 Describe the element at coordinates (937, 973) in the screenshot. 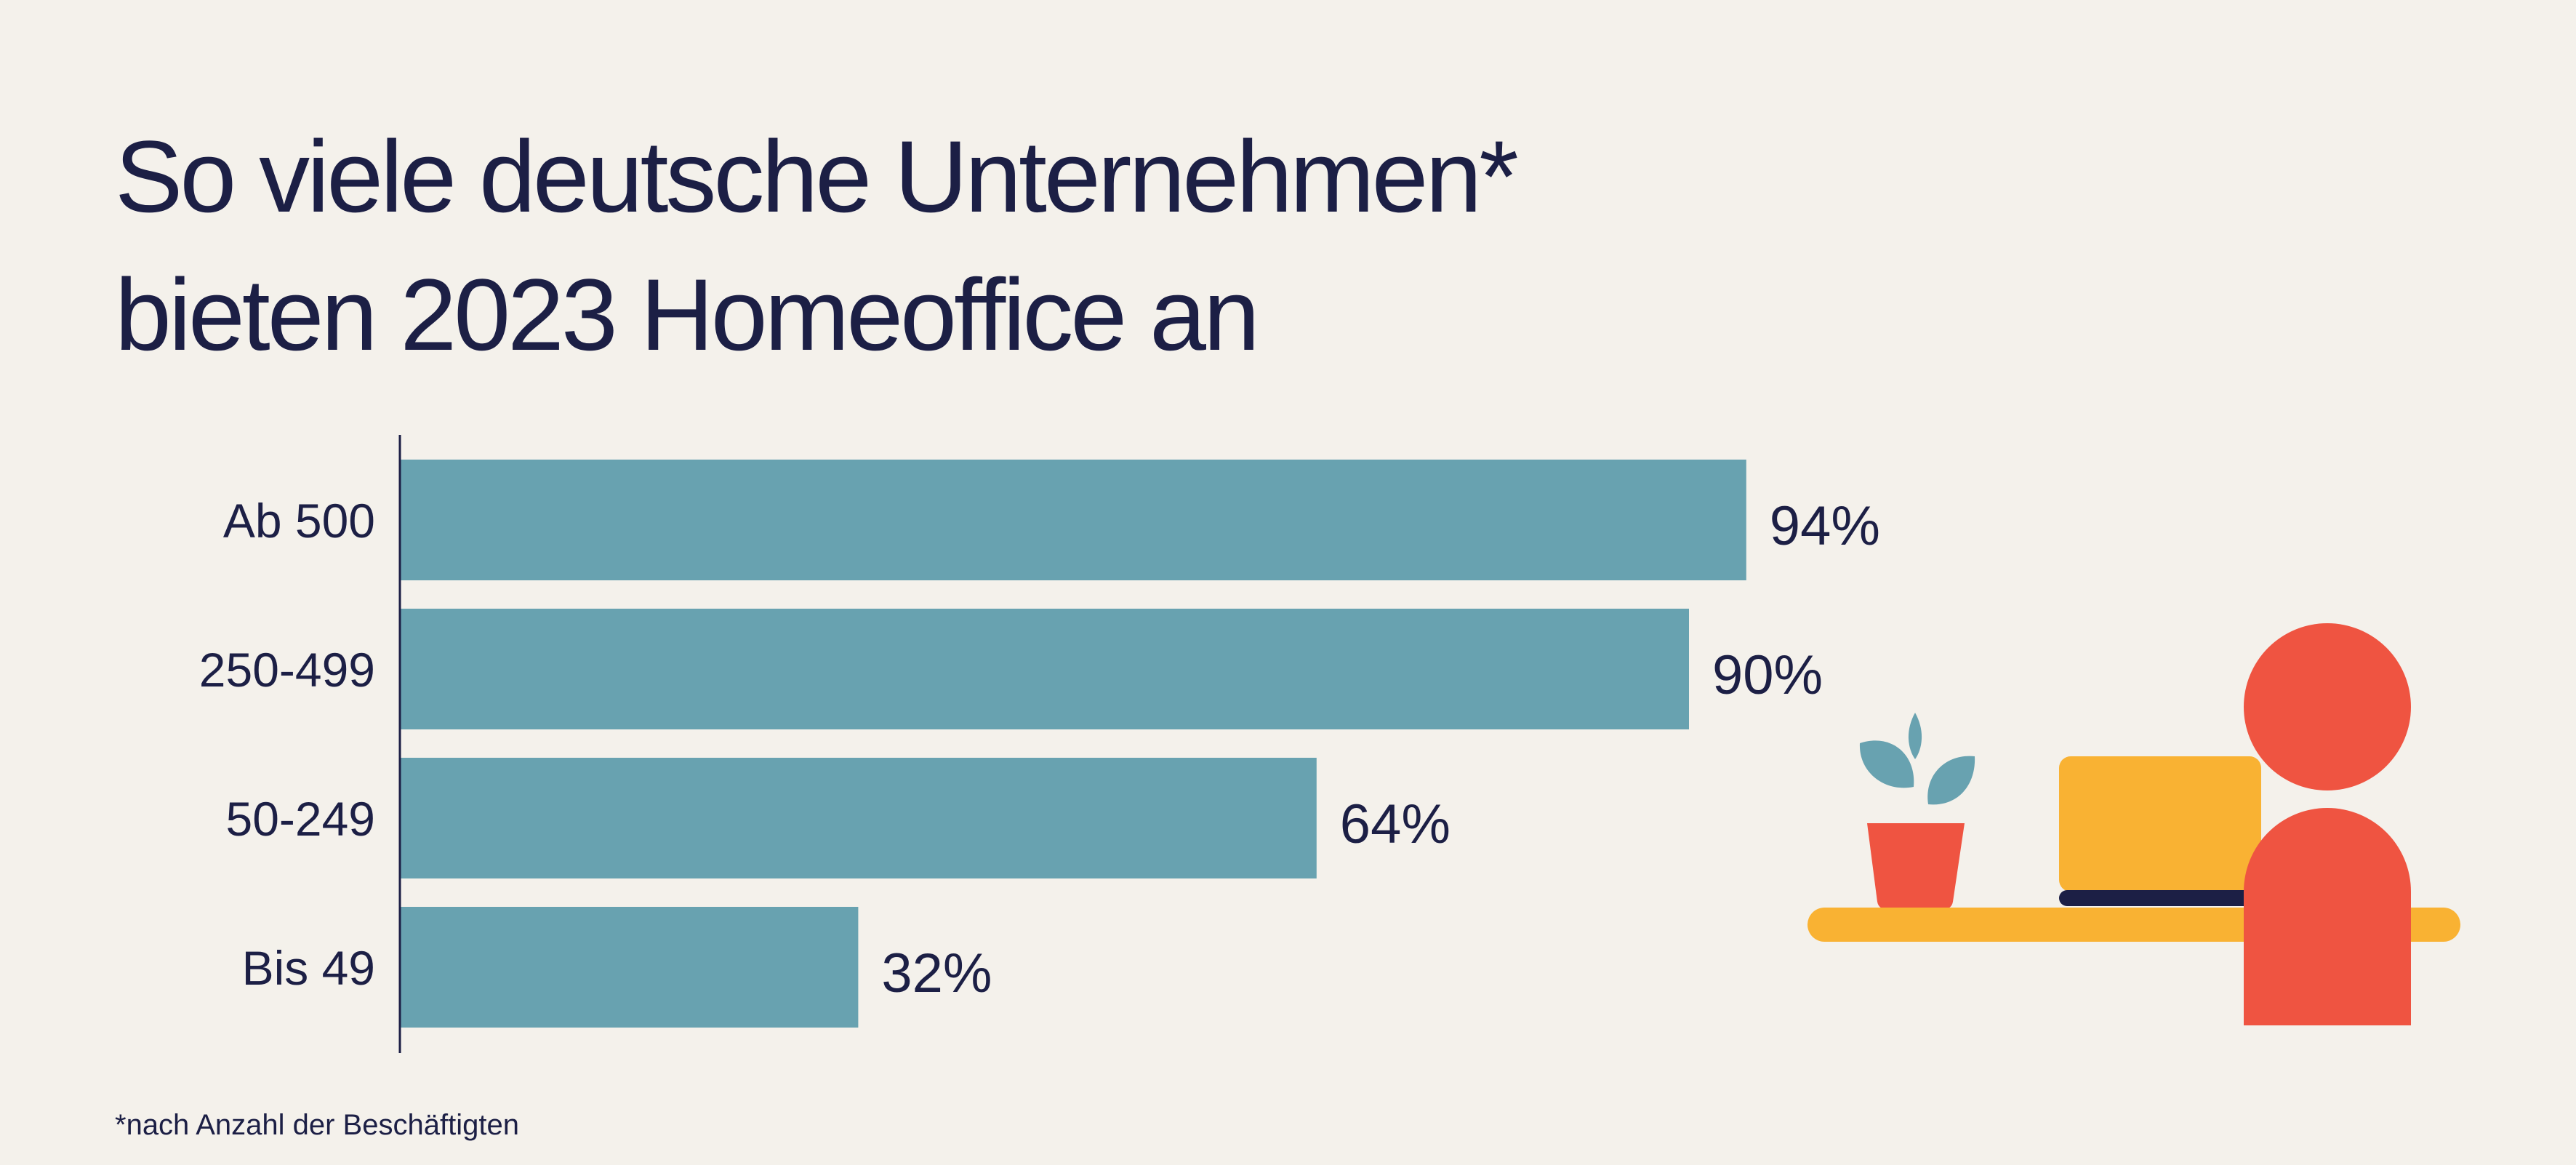

I see `value-label: 32%` at that location.